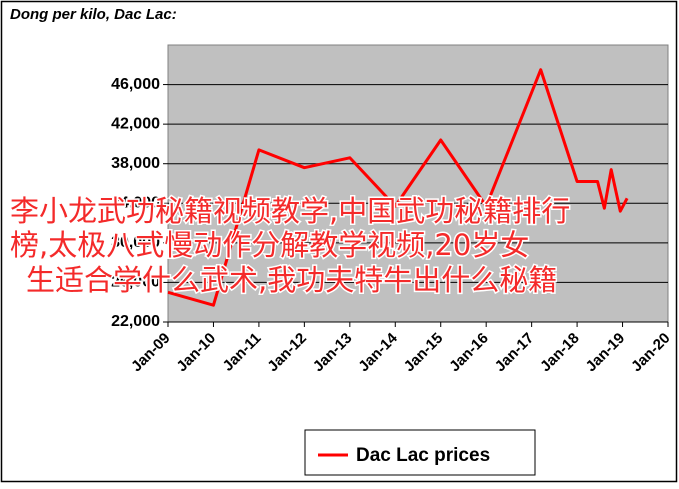 This screenshot has width=679, height=489. I want to click on overlay-text: 李小龙武功秘籍视频教学,中国武功秘籍排行, so click(290, 211).